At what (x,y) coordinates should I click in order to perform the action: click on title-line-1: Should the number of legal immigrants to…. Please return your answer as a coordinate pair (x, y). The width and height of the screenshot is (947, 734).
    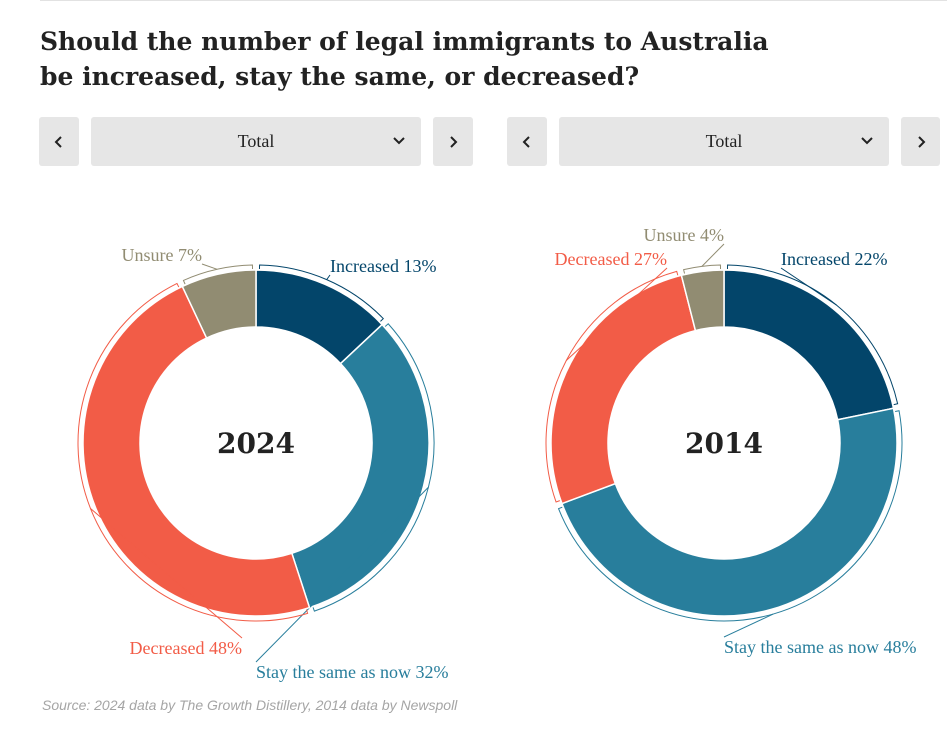
    Looking at the image, I should click on (404, 41).